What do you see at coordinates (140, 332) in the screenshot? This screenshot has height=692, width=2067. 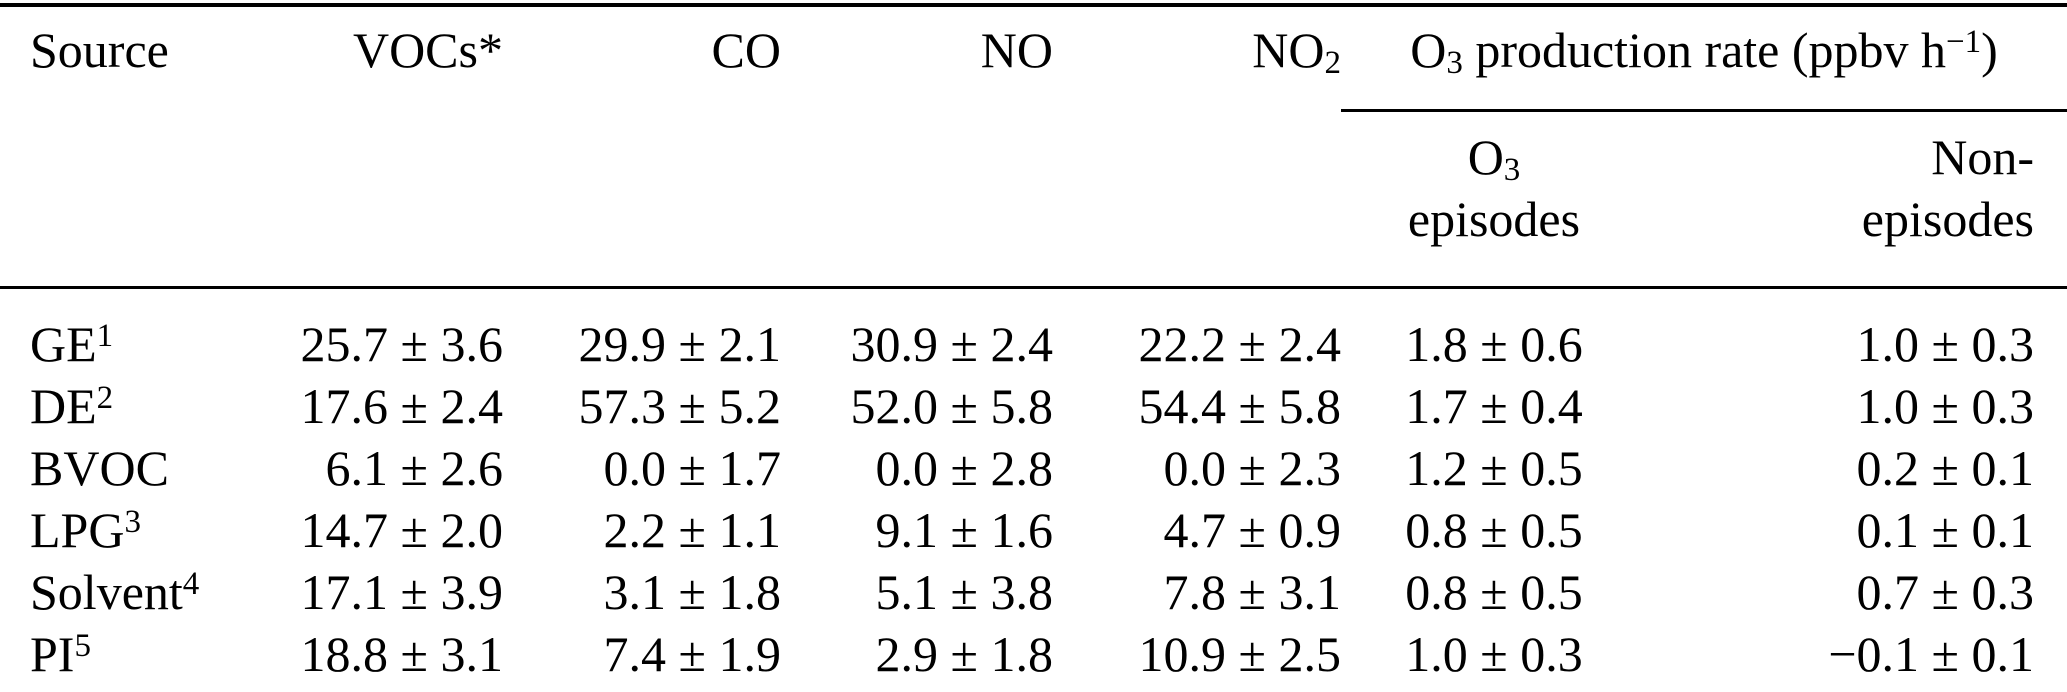 I see `cell-source: GE1` at bounding box center [140, 332].